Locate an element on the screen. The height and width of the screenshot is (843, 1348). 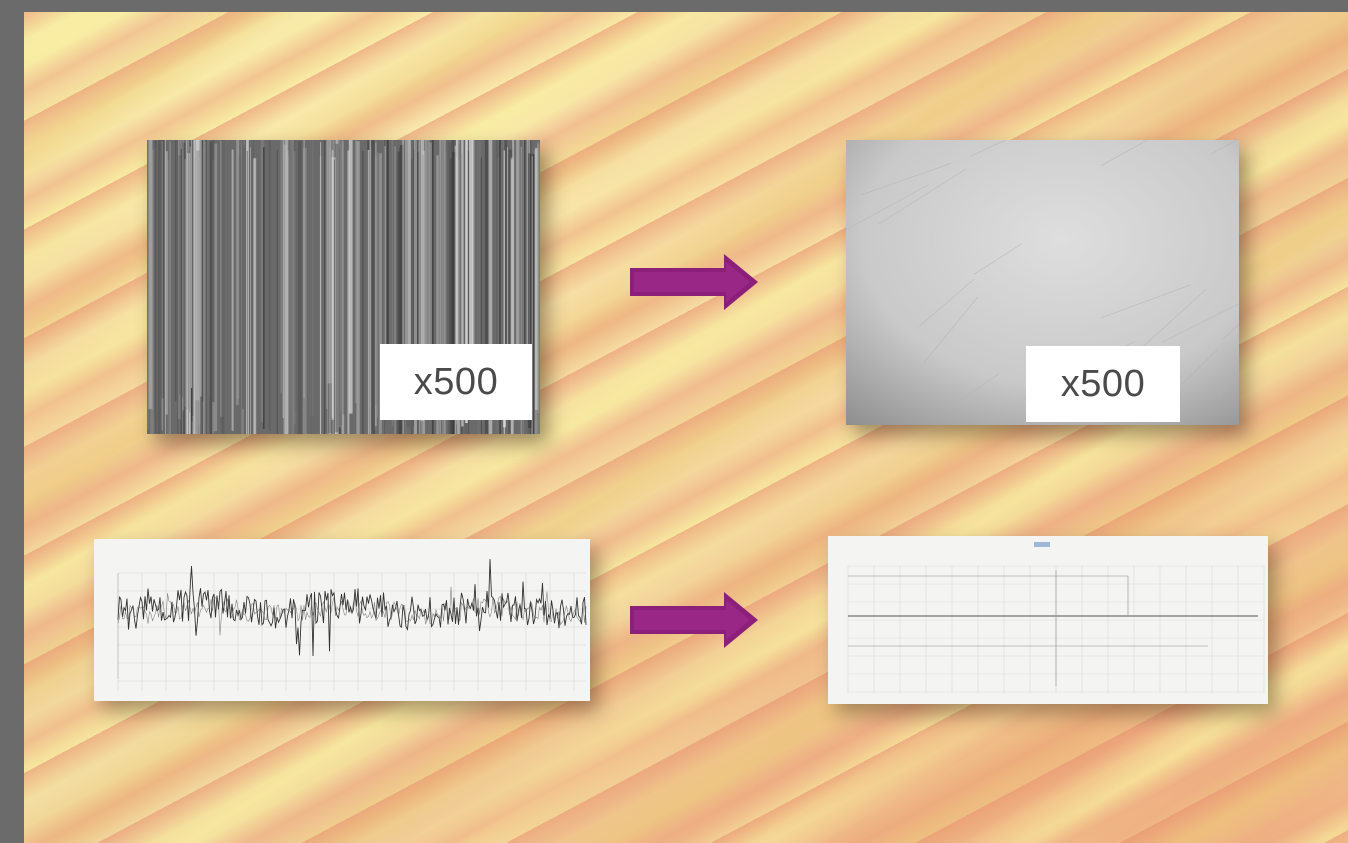
magnification-label-before: x500 is located at coordinates (456, 382).